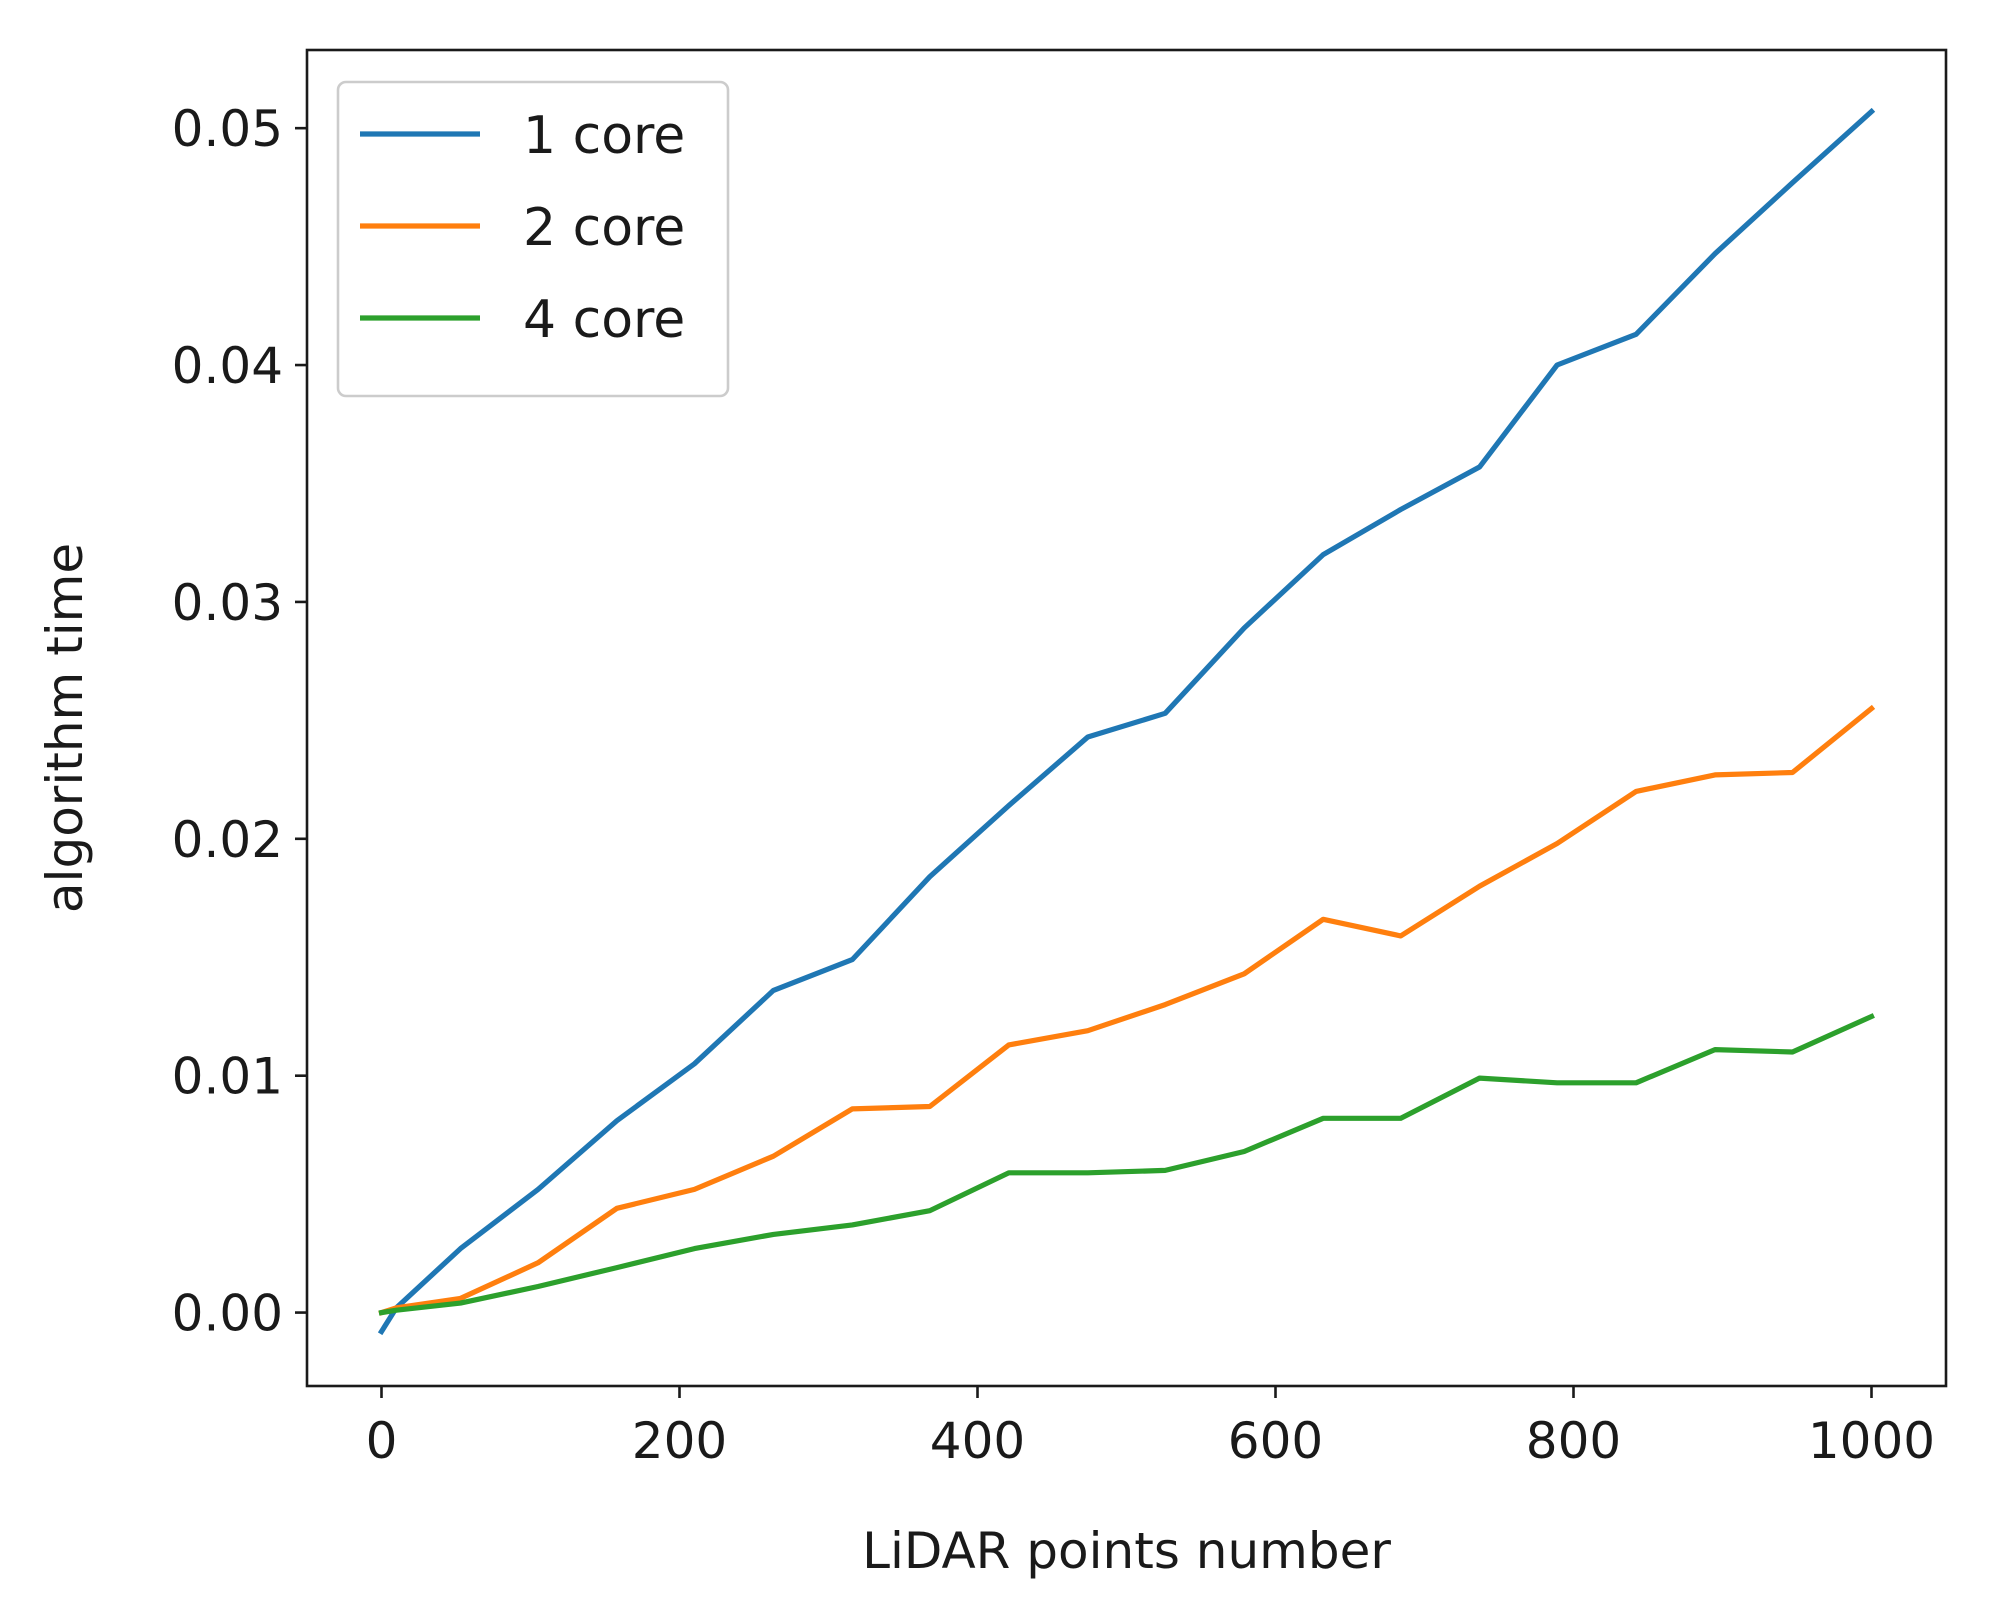 This screenshot has height=1615, width=1991. Describe the element at coordinates (227, 1077) in the screenshot. I see `y-tick-label: 0.01` at that location.